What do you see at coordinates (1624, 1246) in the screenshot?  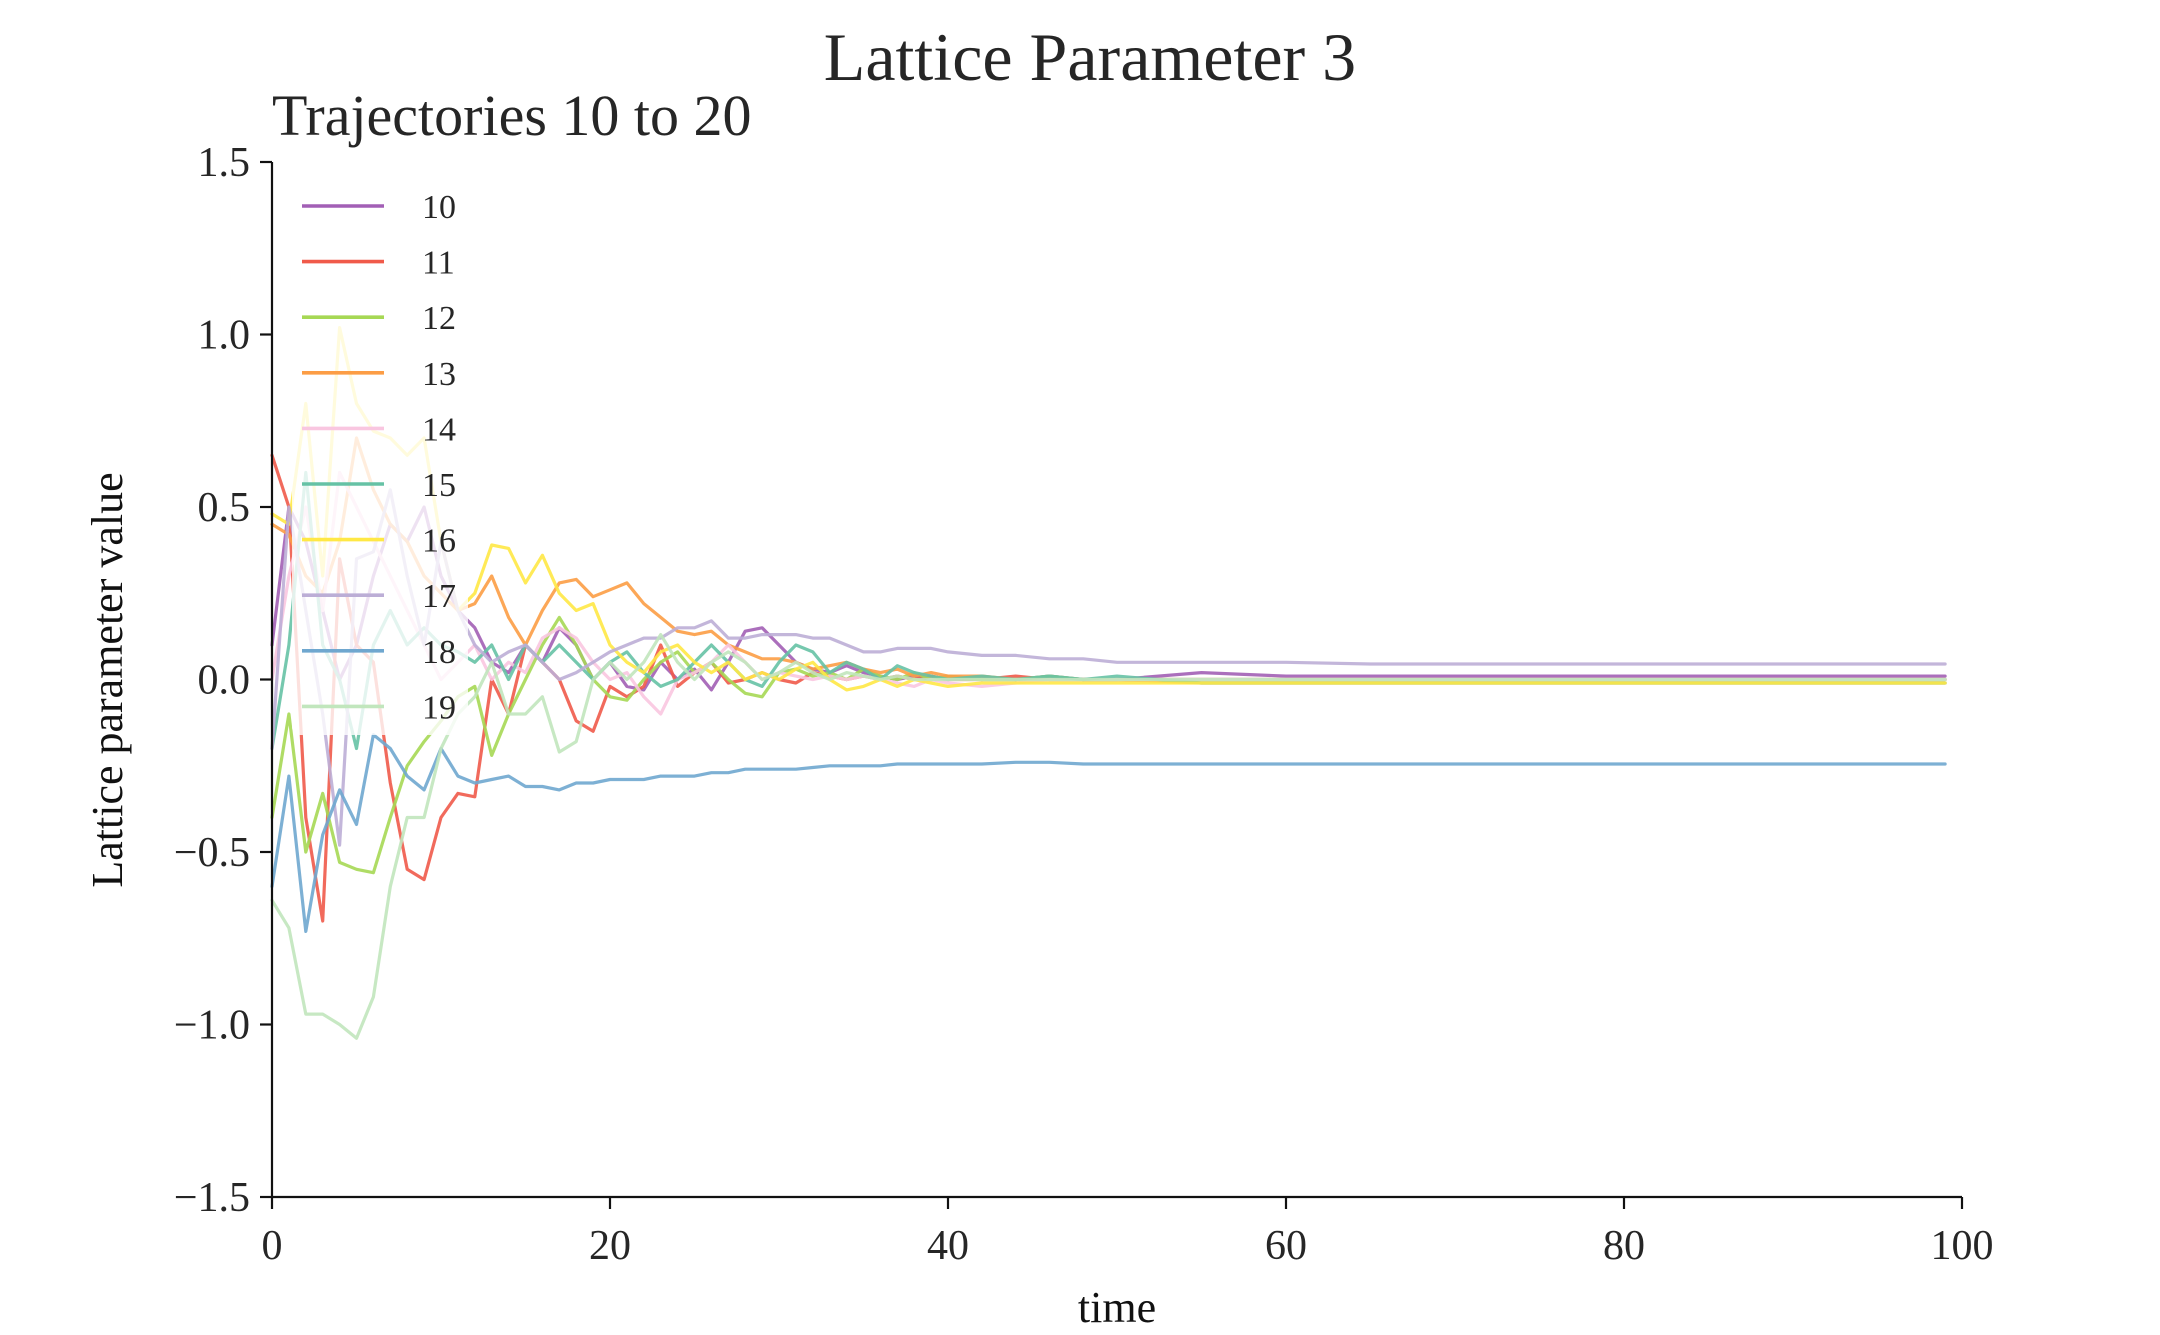 I see `x-tick-label: 80` at bounding box center [1624, 1246].